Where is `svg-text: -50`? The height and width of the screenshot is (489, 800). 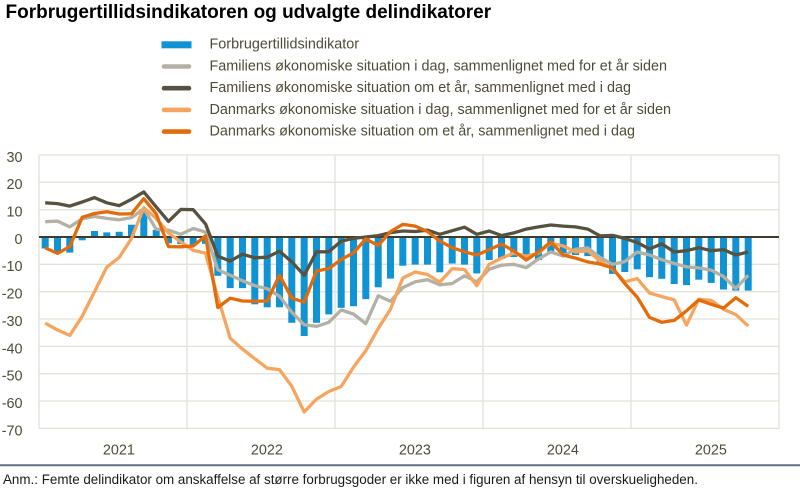
svg-text: -50 is located at coordinates (12, 377).